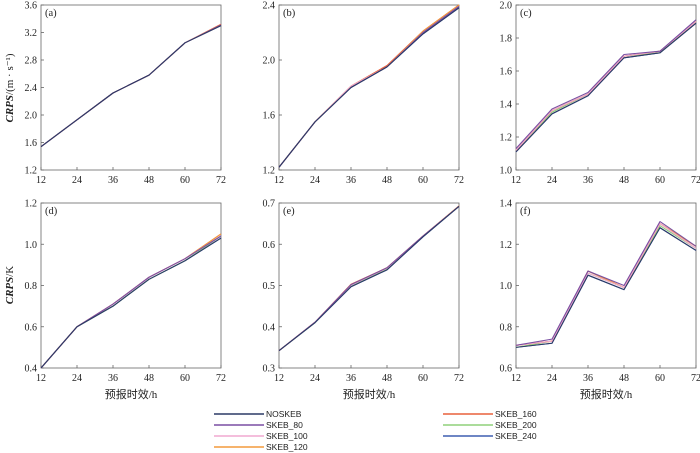 This screenshot has width=700, height=453. I want to click on panel-label: (d), so click(51, 211).